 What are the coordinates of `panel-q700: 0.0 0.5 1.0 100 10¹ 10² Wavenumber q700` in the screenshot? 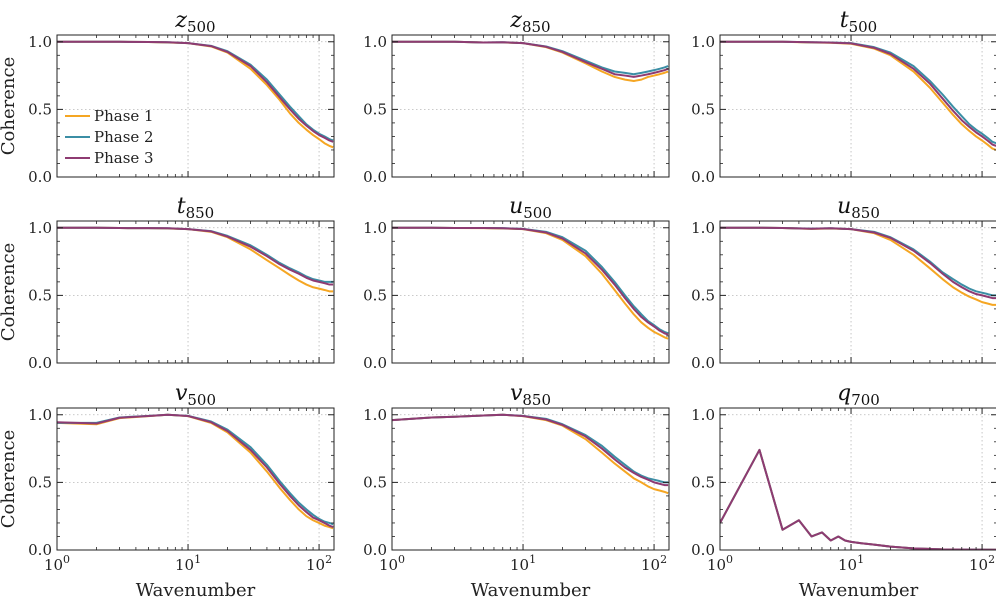 It's located at (843, 491).